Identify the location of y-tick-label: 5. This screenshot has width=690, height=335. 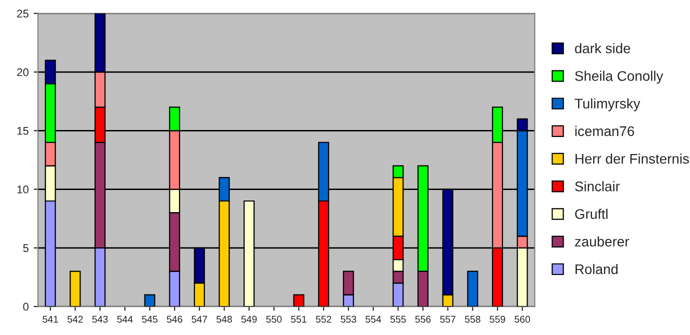
(25, 248).